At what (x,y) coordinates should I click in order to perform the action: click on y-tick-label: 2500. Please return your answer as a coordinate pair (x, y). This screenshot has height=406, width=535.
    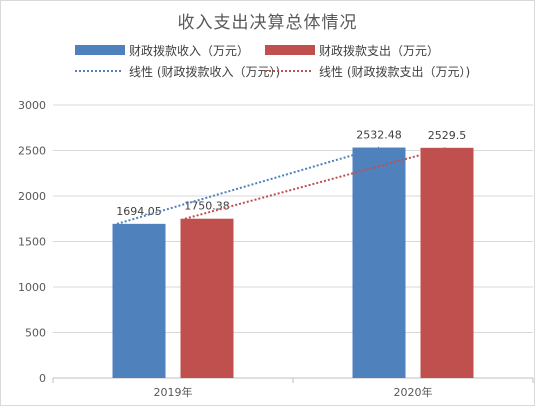
    Looking at the image, I should click on (32, 151).